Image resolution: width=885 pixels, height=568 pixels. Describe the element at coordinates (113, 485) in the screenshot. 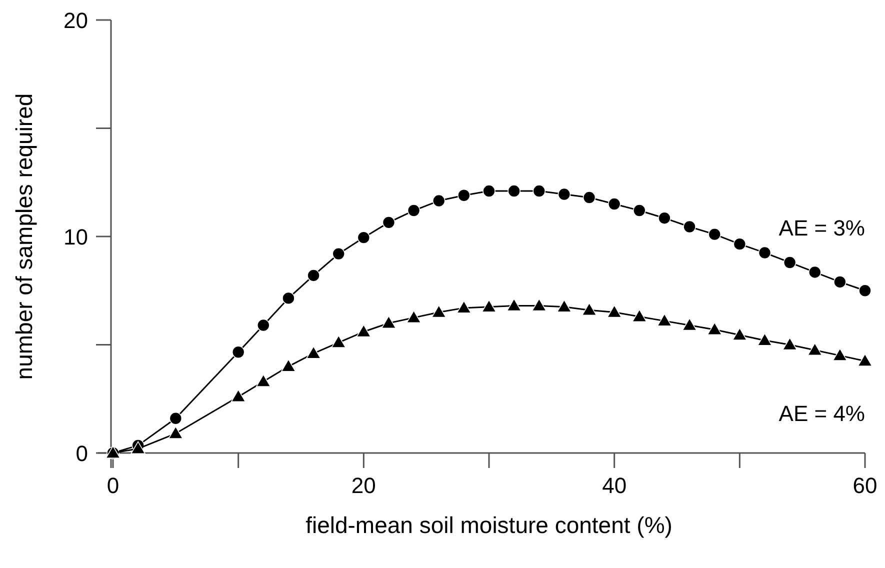

I see `x-tick-label: 0` at that location.